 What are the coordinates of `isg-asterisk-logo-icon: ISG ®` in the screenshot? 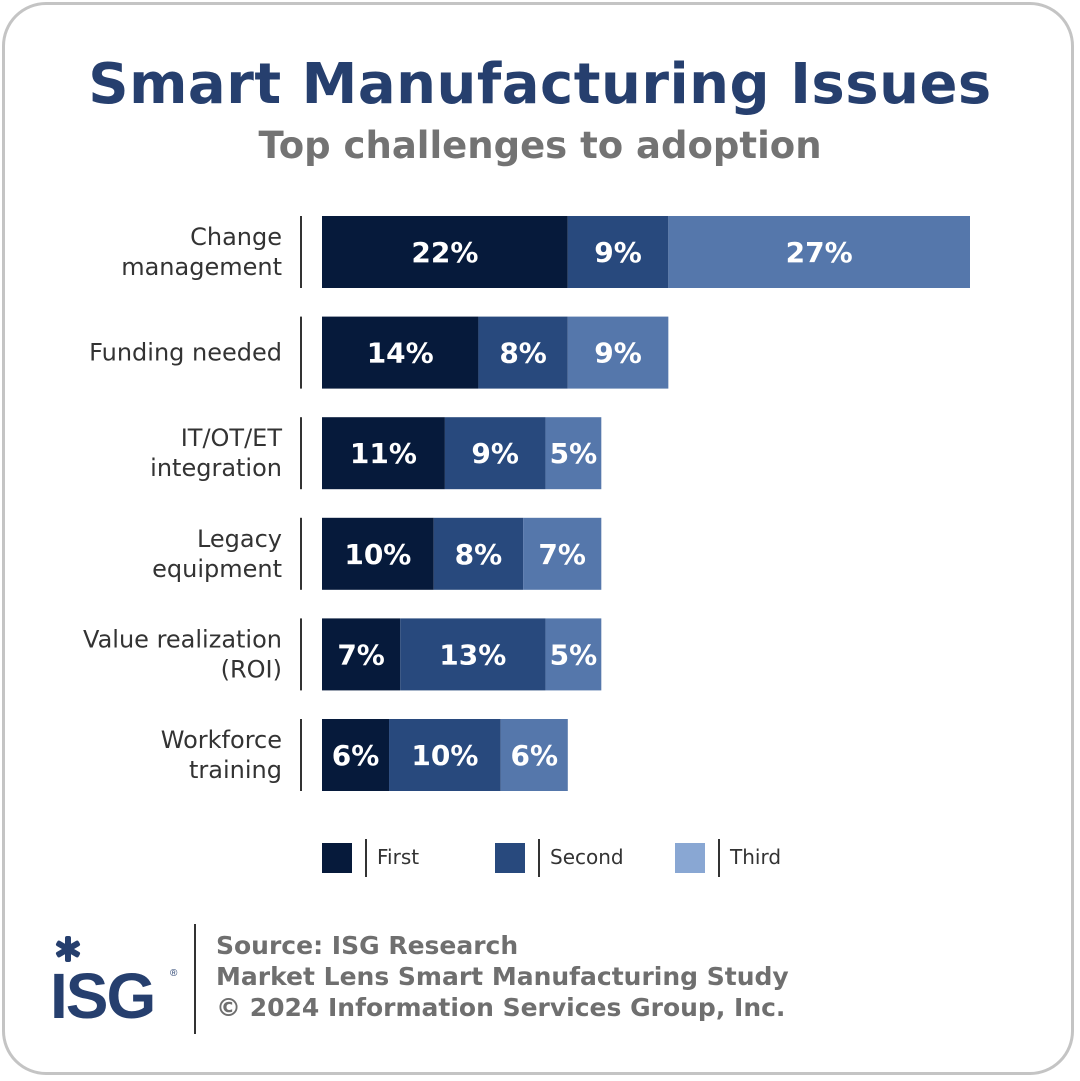 It's located at (114, 984).